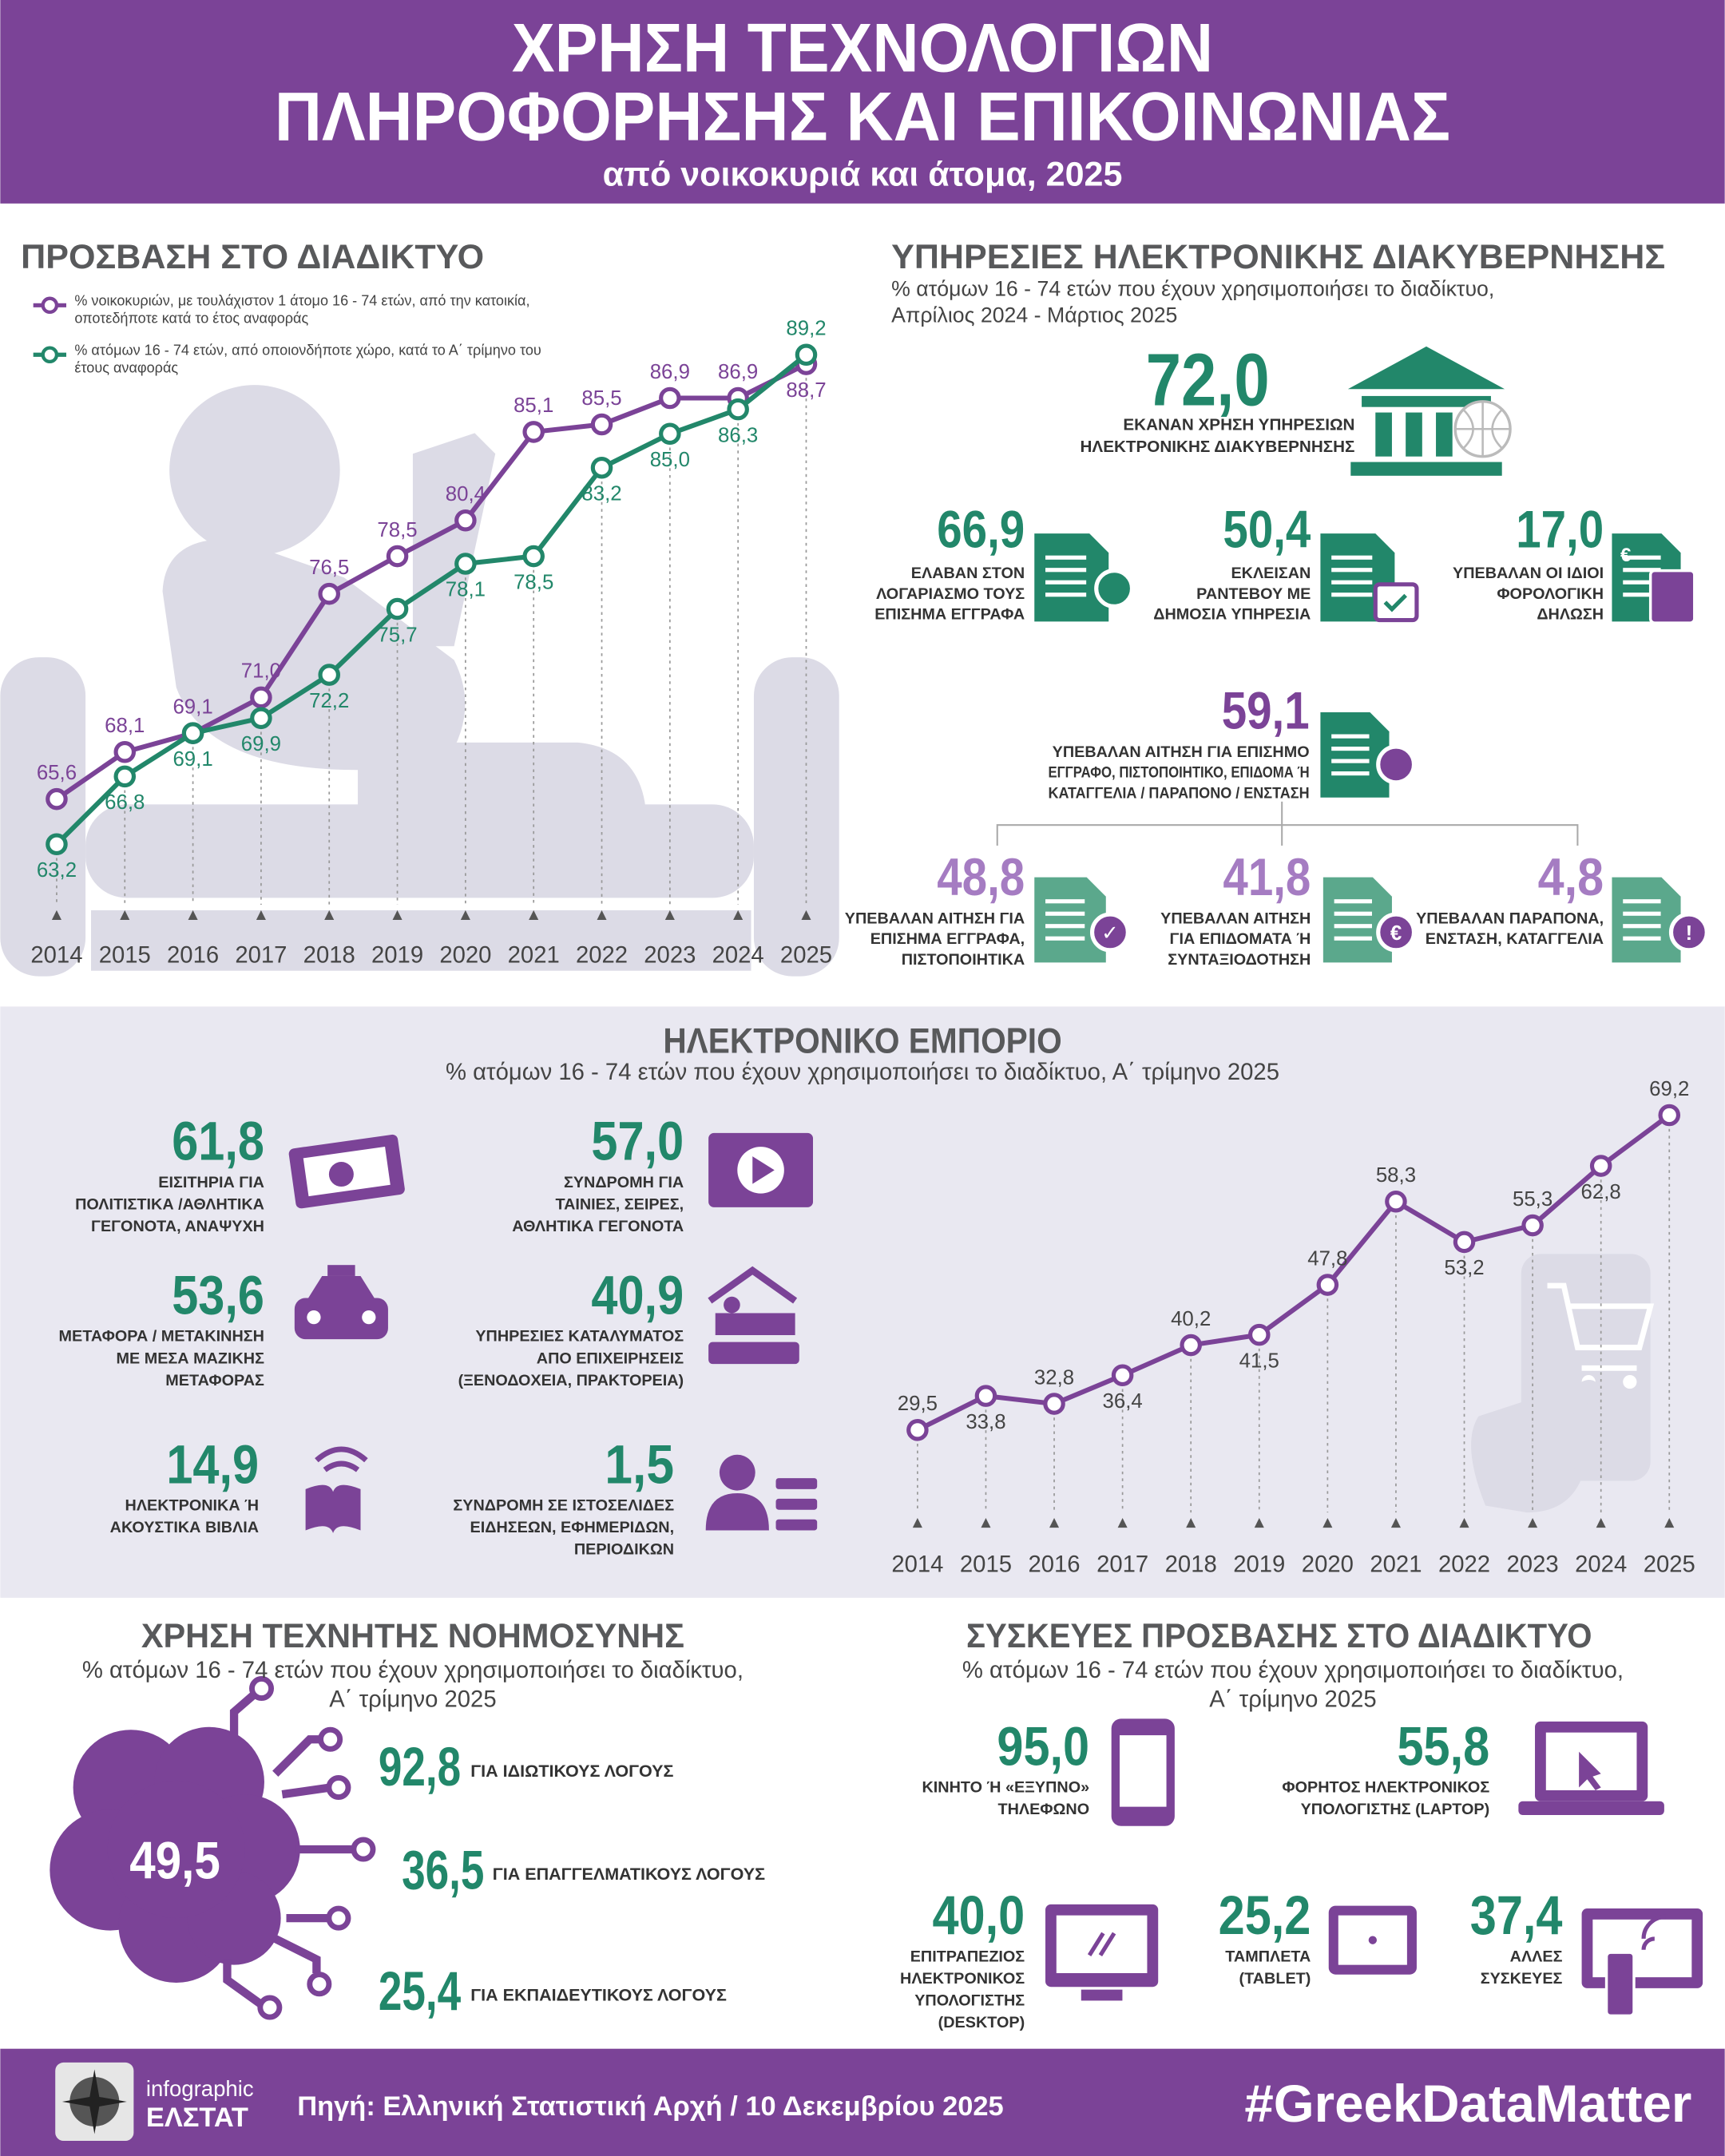 The image size is (1725, 2156). Describe the element at coordinates (94, 2101) in the screenshot. I see `logo` at that location.